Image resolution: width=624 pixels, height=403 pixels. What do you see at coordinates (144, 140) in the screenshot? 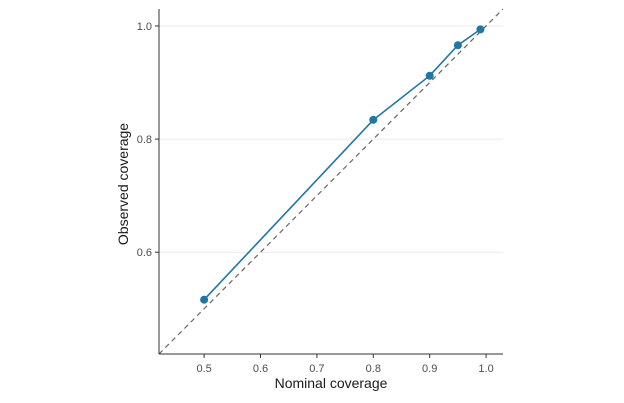
I see `y-tick-label: 0.8` at bounding box center [144, 140].